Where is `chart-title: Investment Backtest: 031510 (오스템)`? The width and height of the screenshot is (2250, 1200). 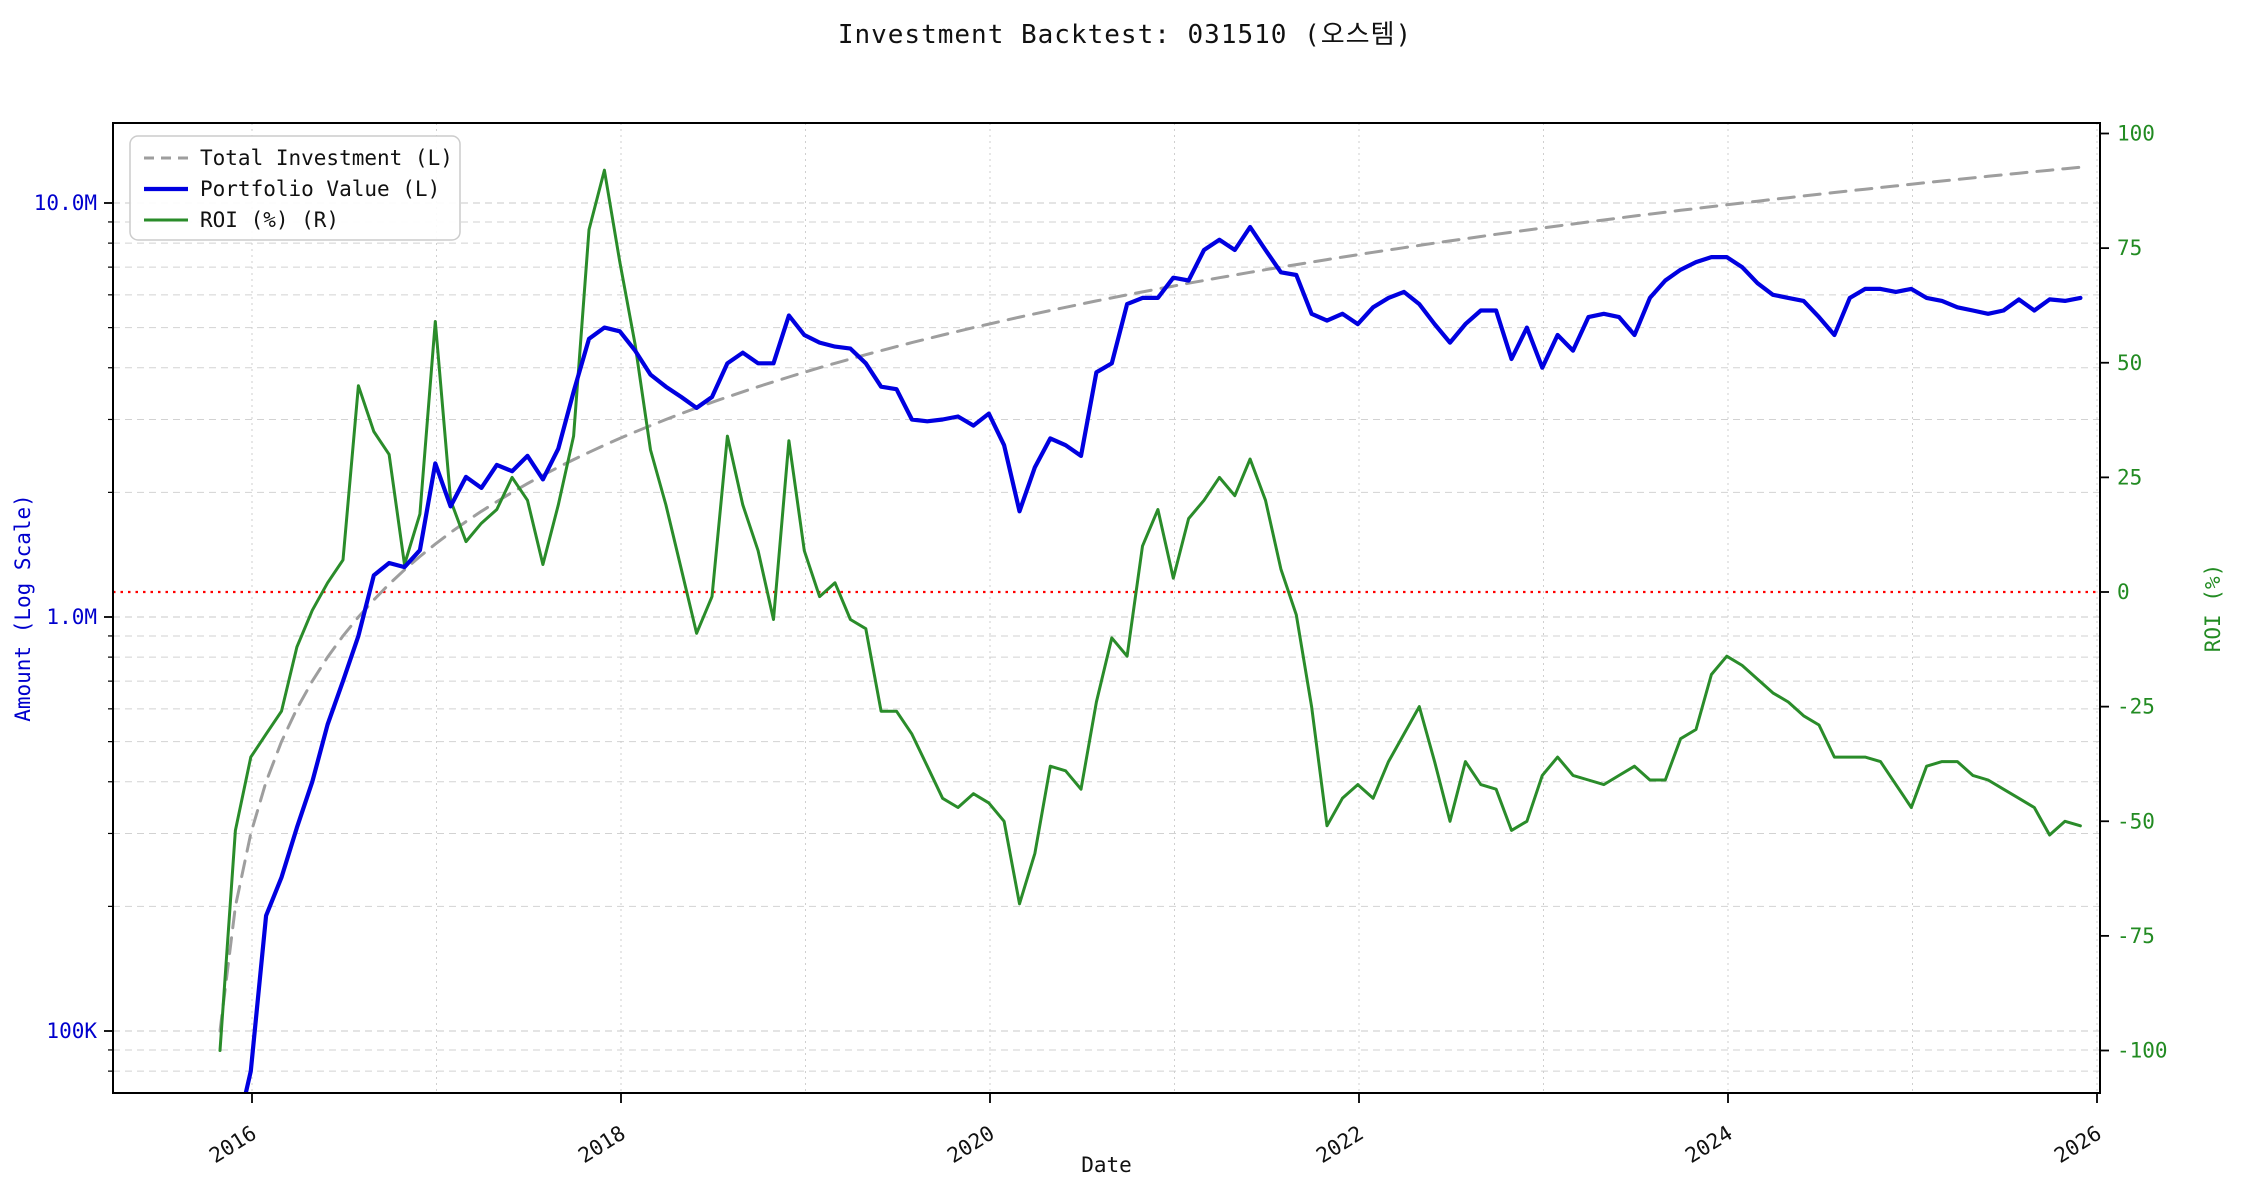
chart-title: Investment Backtest: 031510 (오스템) is located at coordinates (1125, 35).